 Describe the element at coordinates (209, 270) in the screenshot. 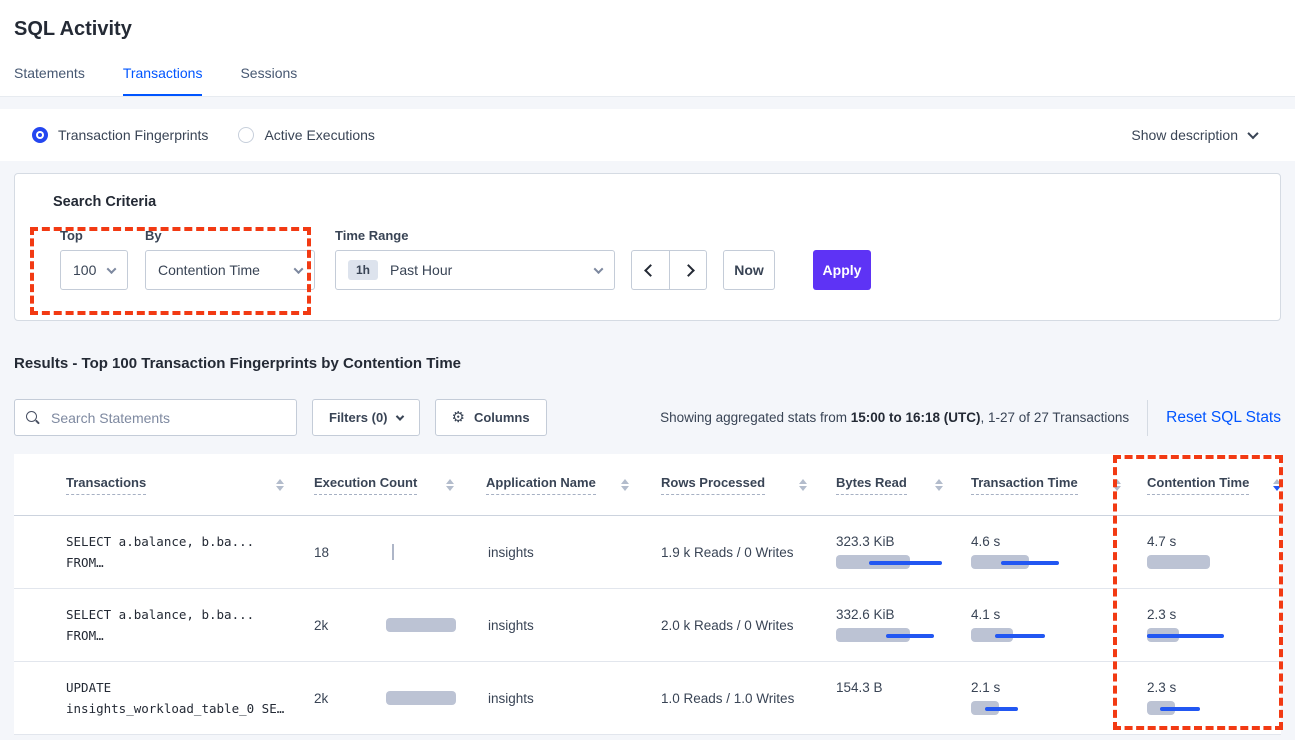

I see `by-select-value: Contention Time` at that location.